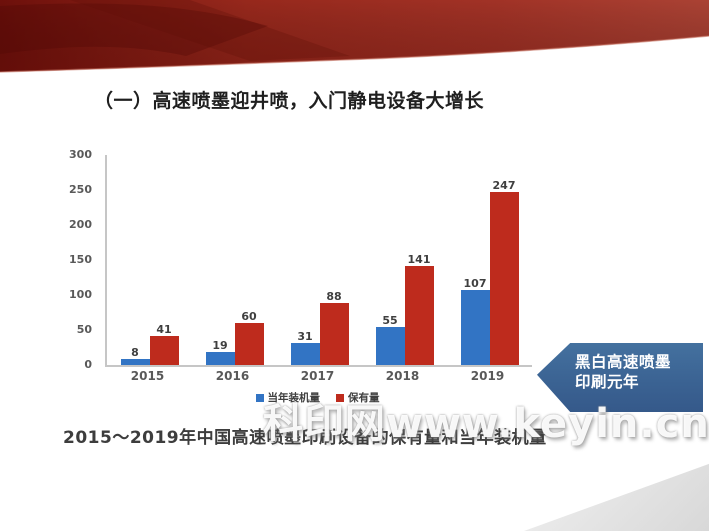  What do you see at coordinates (80, 294) in the screenshot?
I see `y-tick-label: 100` at bounding box center [80, 294].